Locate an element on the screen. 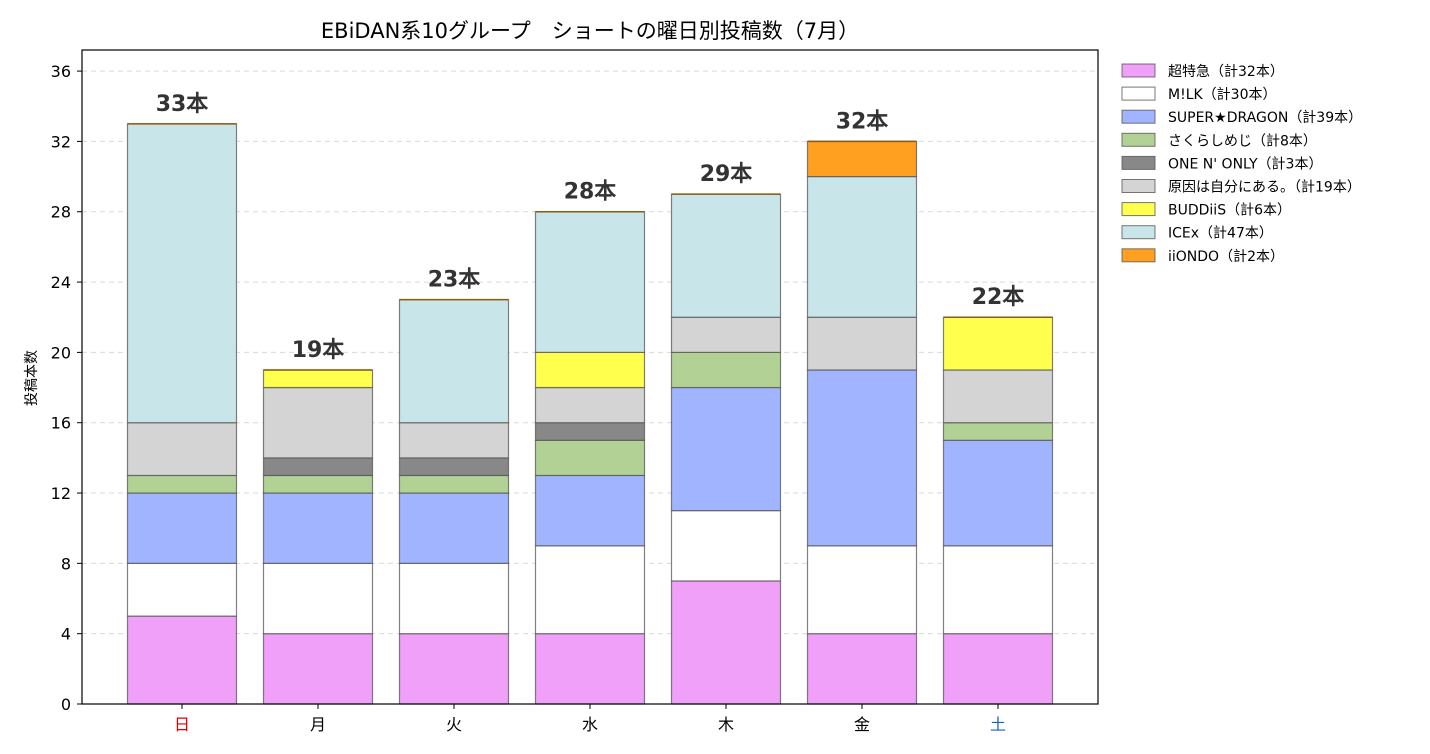 The width and height of the screenshot is (1430, 754). total-label: 29本 is located at coordinates (726, 174).